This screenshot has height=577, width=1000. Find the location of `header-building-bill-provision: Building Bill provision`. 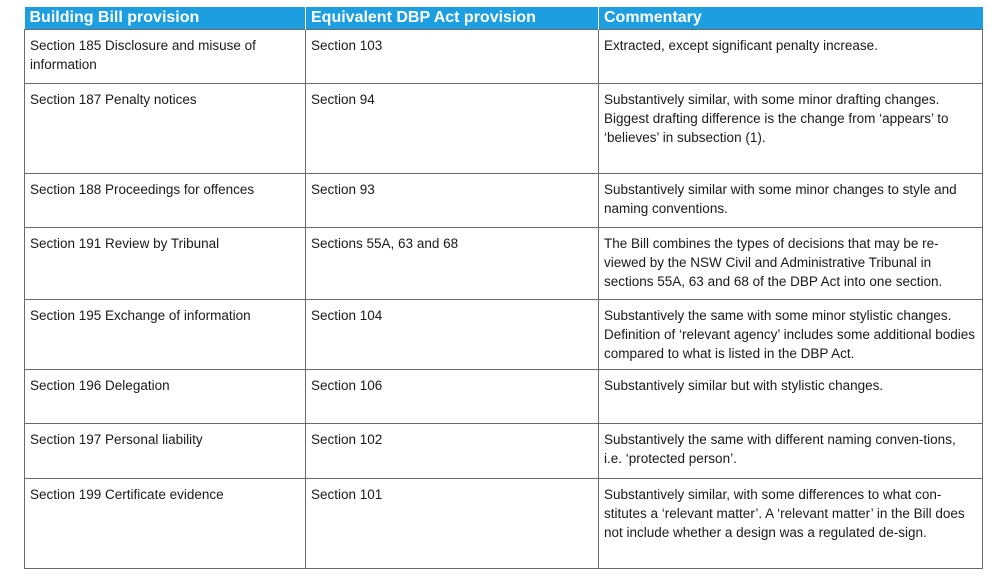

header-building-bill-provision: Building Bill provision is located at coordinates (165, 18).